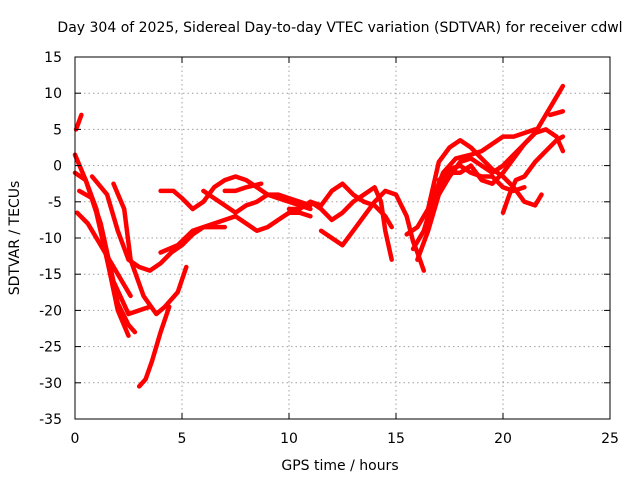  Describe the element at coordinates (182, 439) in the screenshot. I see `x-tick-label: 5` at that location.